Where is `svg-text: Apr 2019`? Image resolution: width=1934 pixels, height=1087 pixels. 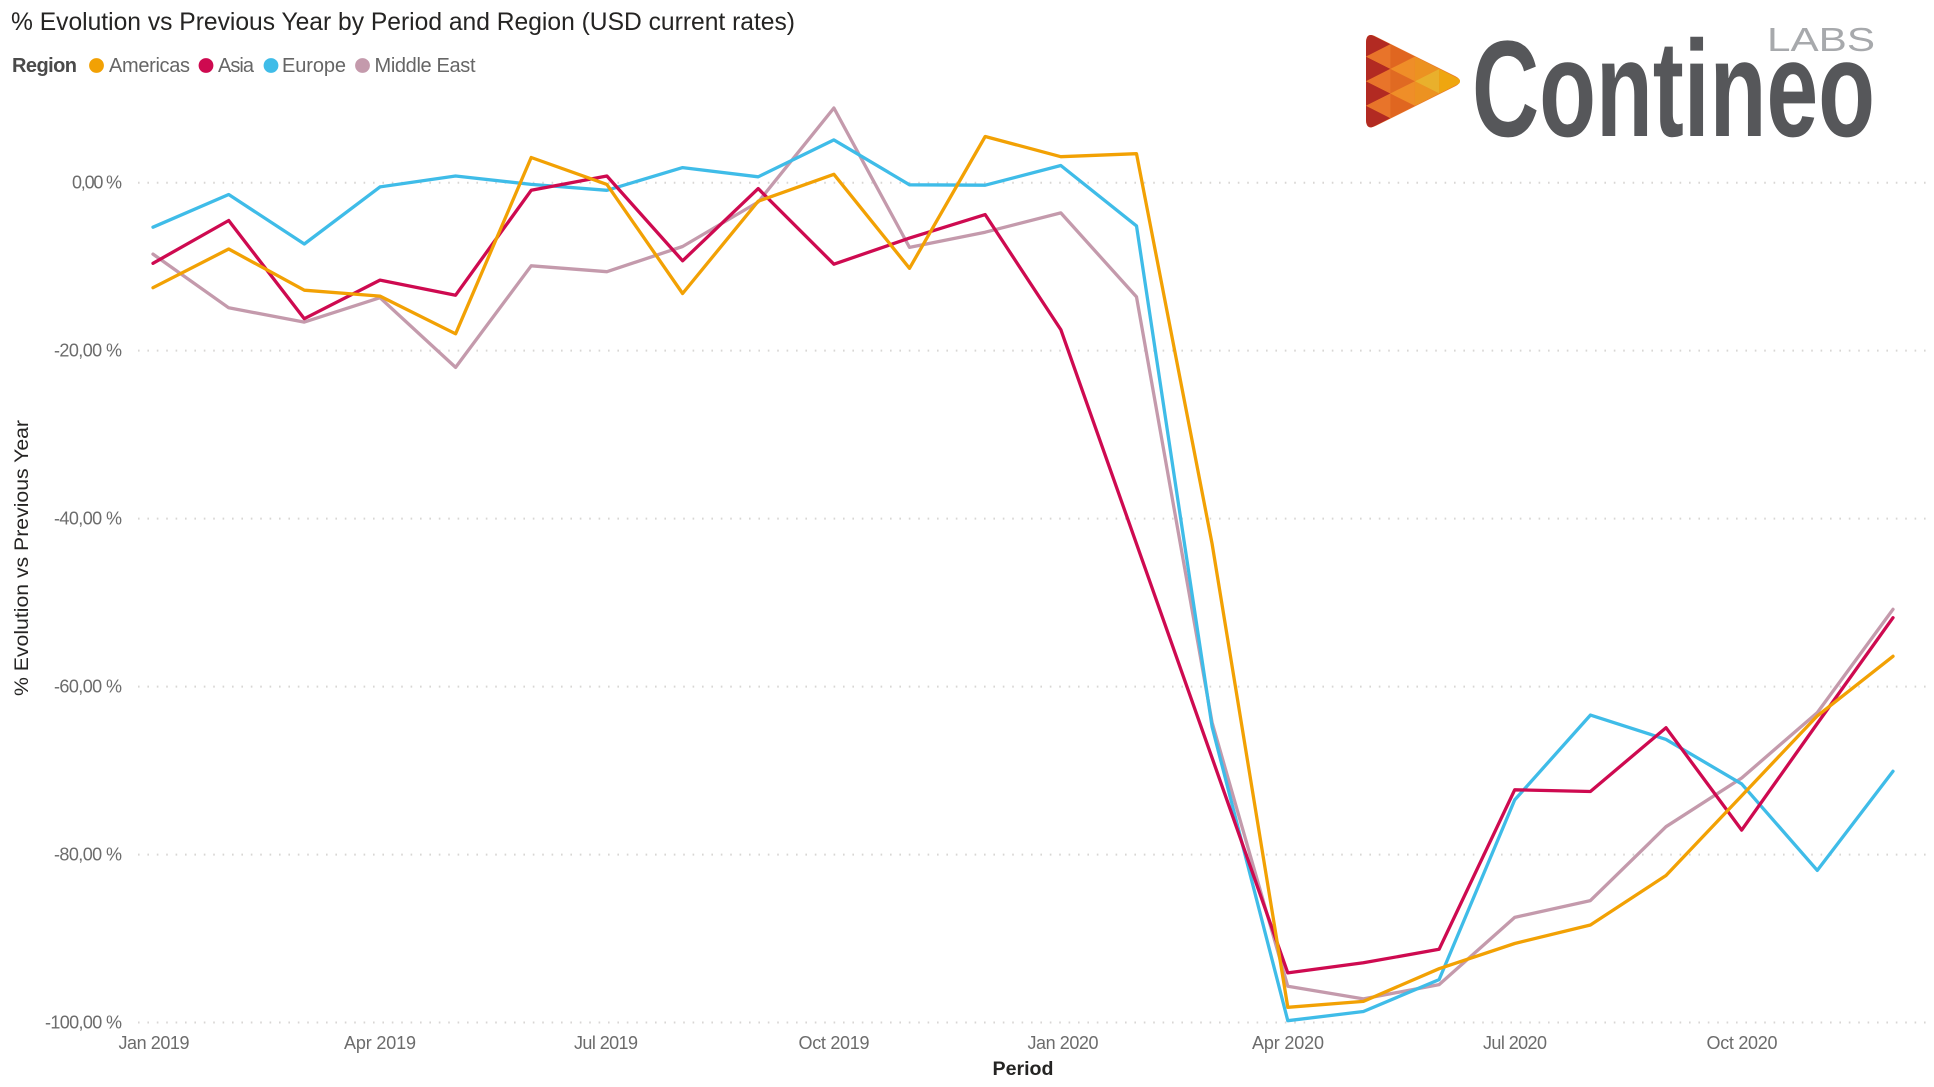
svg-text: Apr 2019 is located at coordinates (380, 1043).